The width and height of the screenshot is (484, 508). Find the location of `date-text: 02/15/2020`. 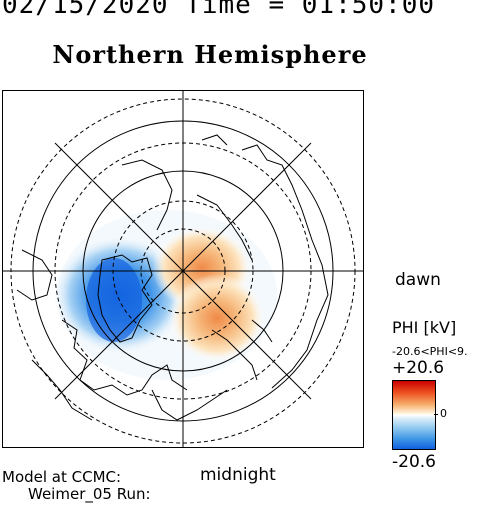

date-text: 02/15/2020 is located at coordinates (85, 10).